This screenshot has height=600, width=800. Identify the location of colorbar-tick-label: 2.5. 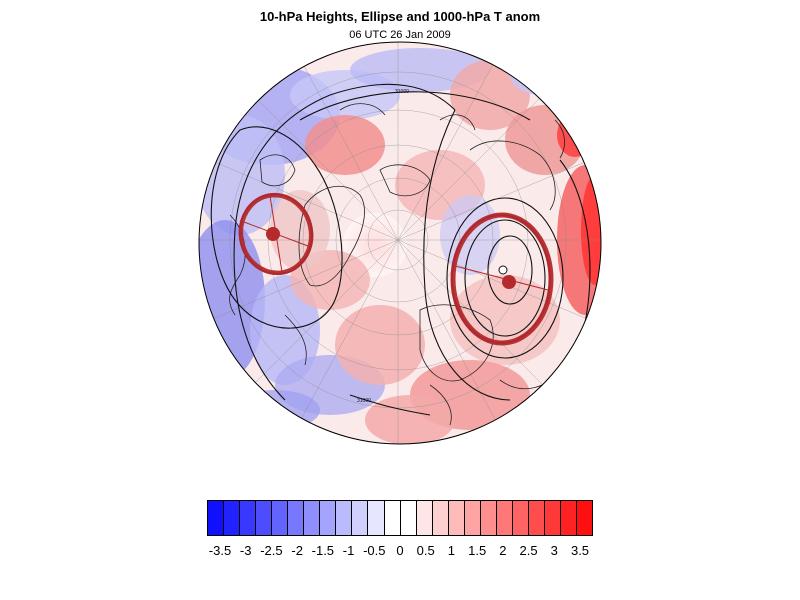
(528, 550).